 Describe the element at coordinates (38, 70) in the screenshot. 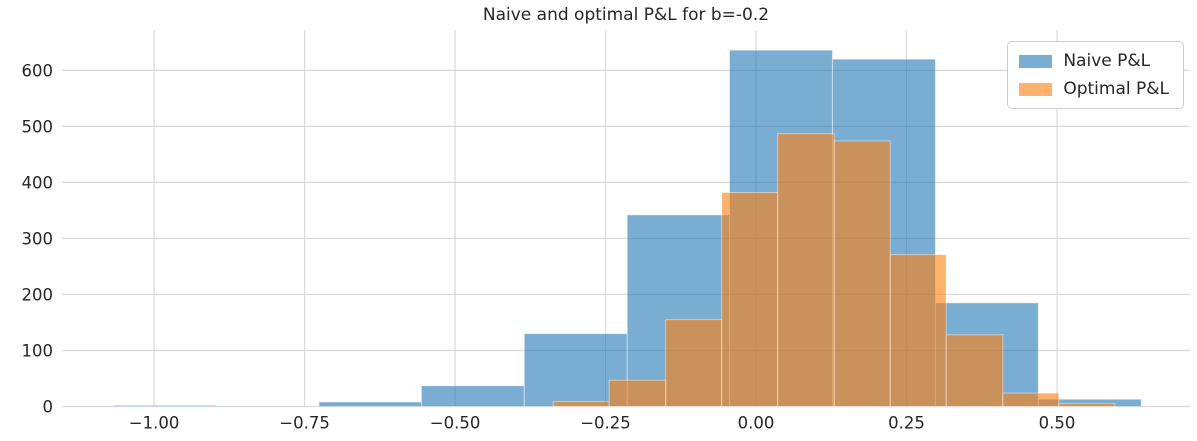

I see `y-tick-label: 600` at that location.